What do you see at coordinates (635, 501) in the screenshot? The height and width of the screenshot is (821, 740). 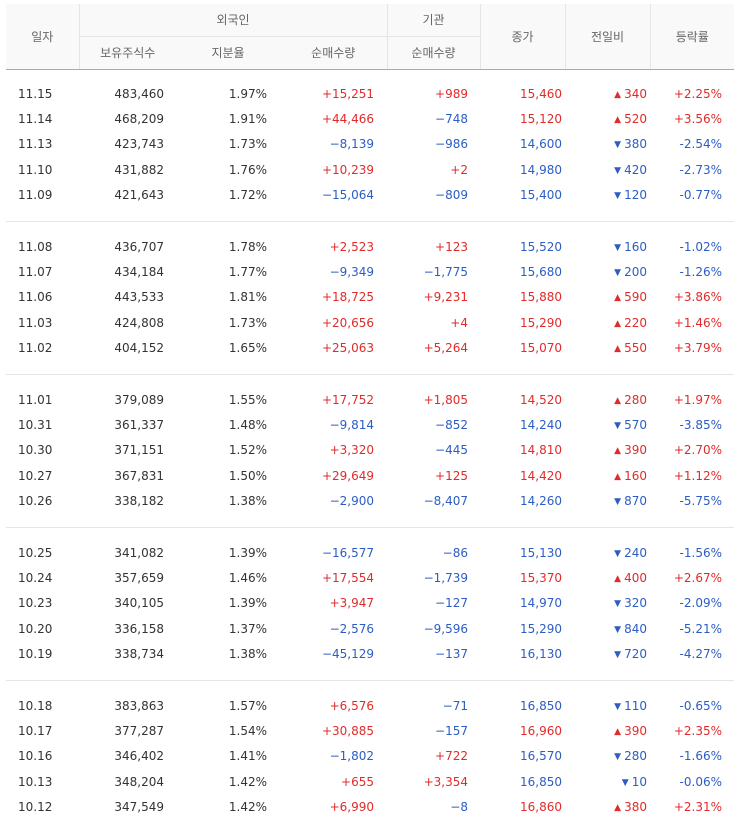 I see `change-value: 870` at bounding box center [635, 501].